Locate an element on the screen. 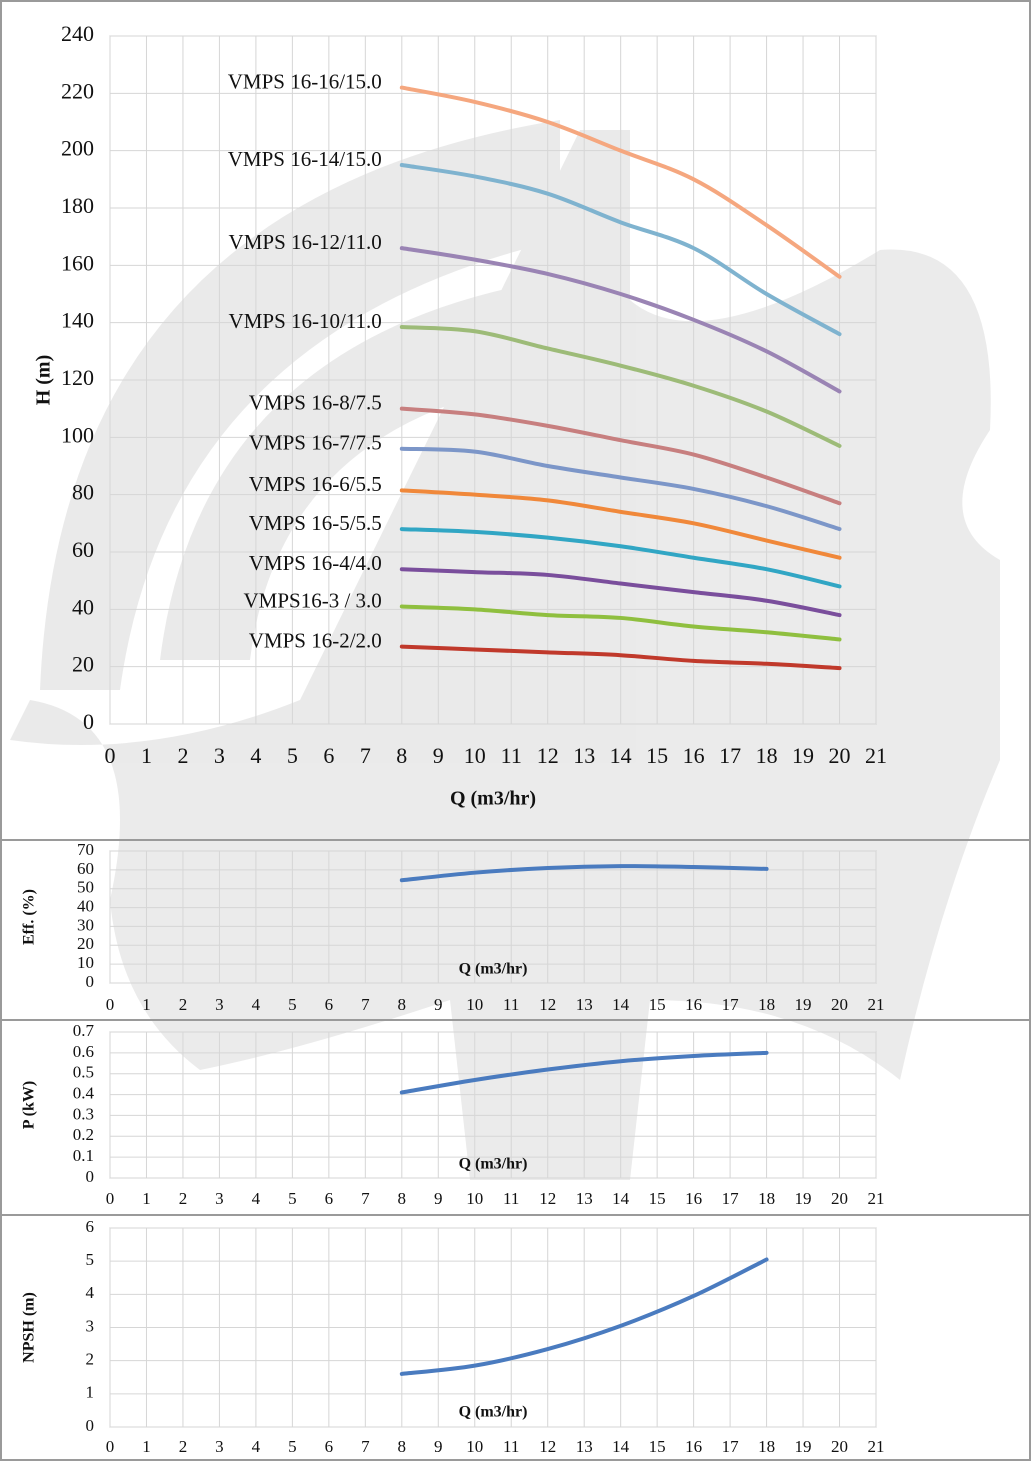 This screenshot has width=1031, height=1461. y-axis-label: P (kW) is located at coordinates (29, 1105).